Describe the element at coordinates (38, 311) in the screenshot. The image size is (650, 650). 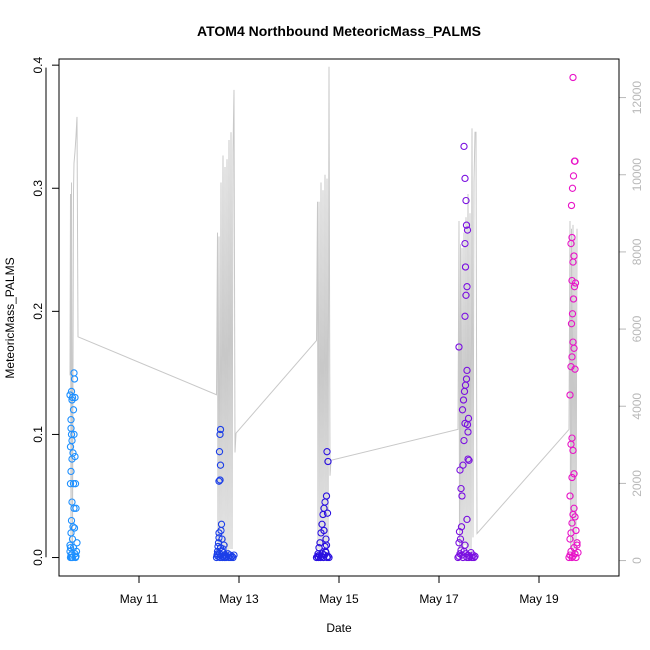
I see `y-tick-label: 0.2` at that location.